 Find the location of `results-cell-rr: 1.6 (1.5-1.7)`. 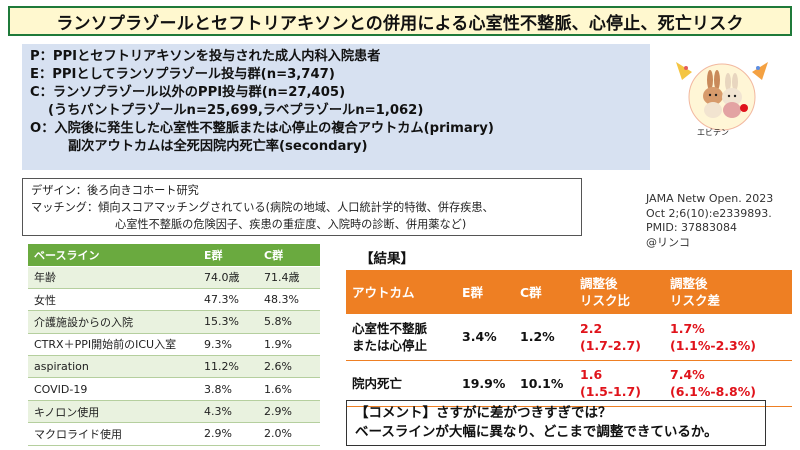

results-cell-rr: 1.6 (1.5-1.7) is located at coordinates (619, 383).